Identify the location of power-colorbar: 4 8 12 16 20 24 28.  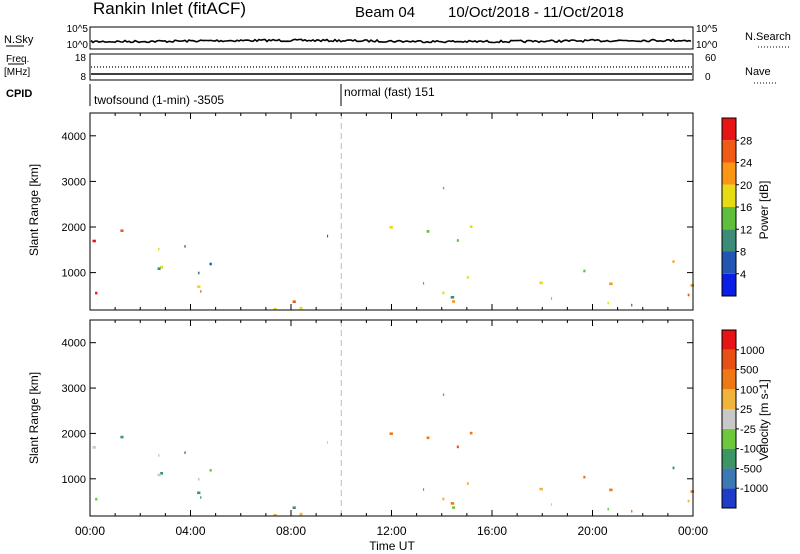
(736, 207).